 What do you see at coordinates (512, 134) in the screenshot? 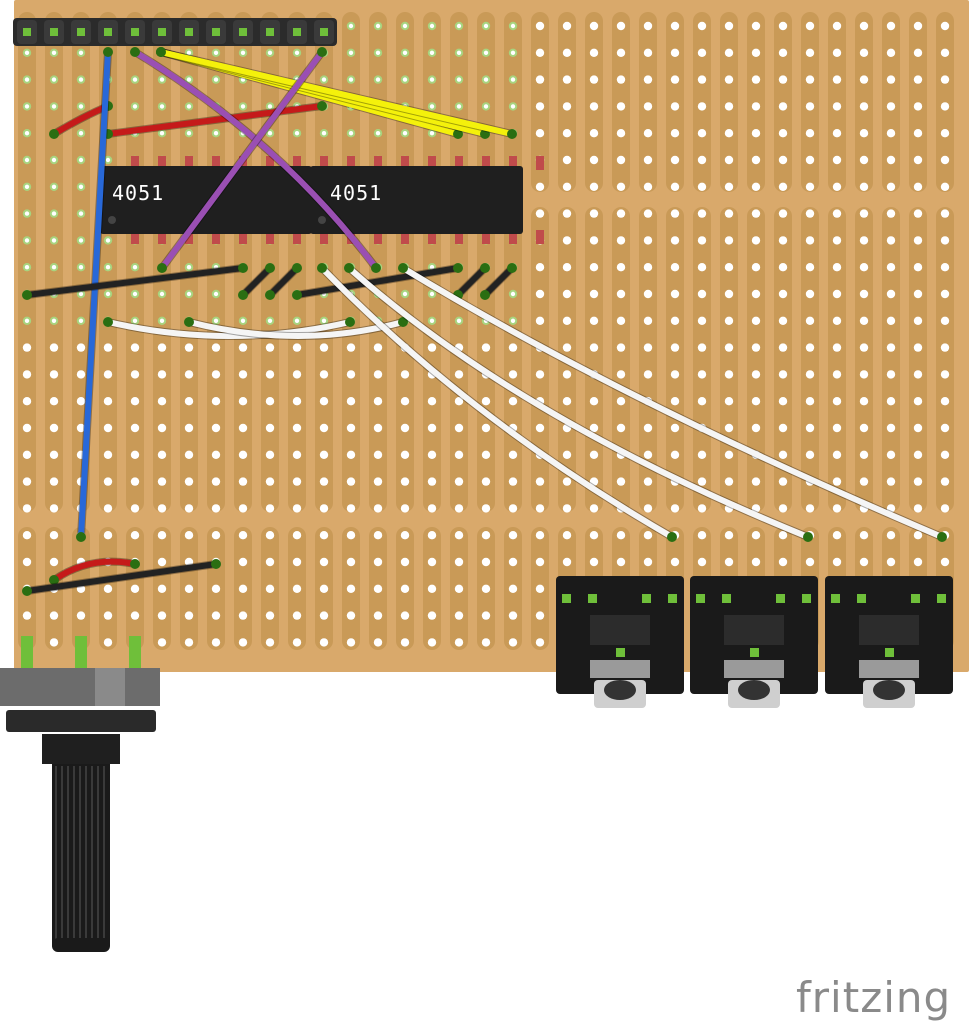
I see `wire-yellow-end` at bounding box center [512, 134].